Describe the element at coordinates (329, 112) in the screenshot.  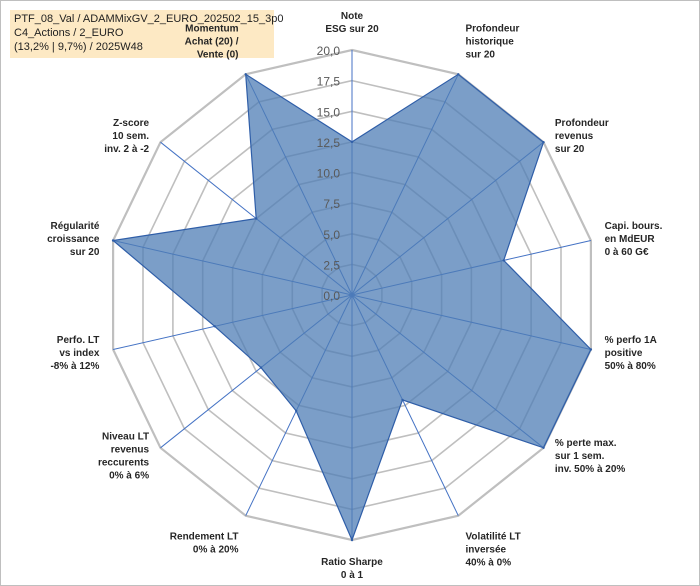
I see `tick-label: 15,0` at that location.